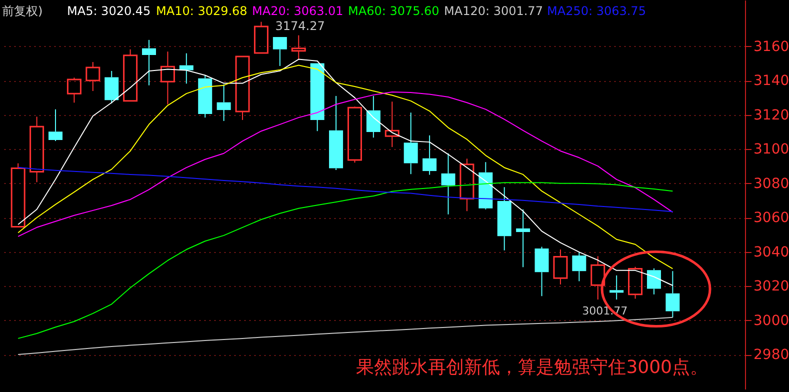 Image resolution: width=789 pixels, height=392 pixels. I want to click on y-tick-label: 3120, so click(771, 115).